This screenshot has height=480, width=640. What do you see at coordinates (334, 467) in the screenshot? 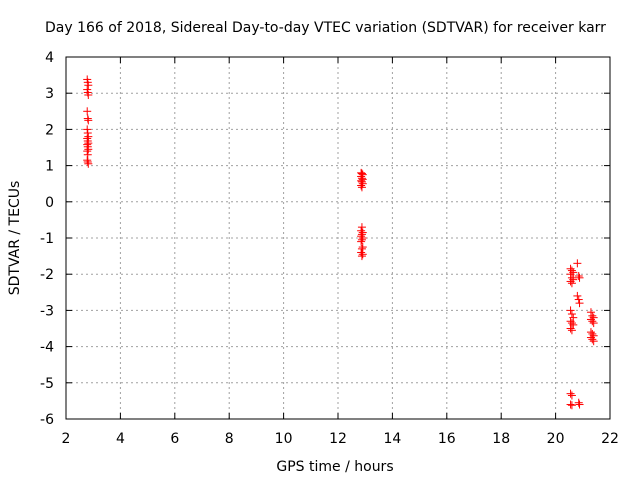
I see `x-axis-label: GPS time / hours` at bounding box center [334, 467].